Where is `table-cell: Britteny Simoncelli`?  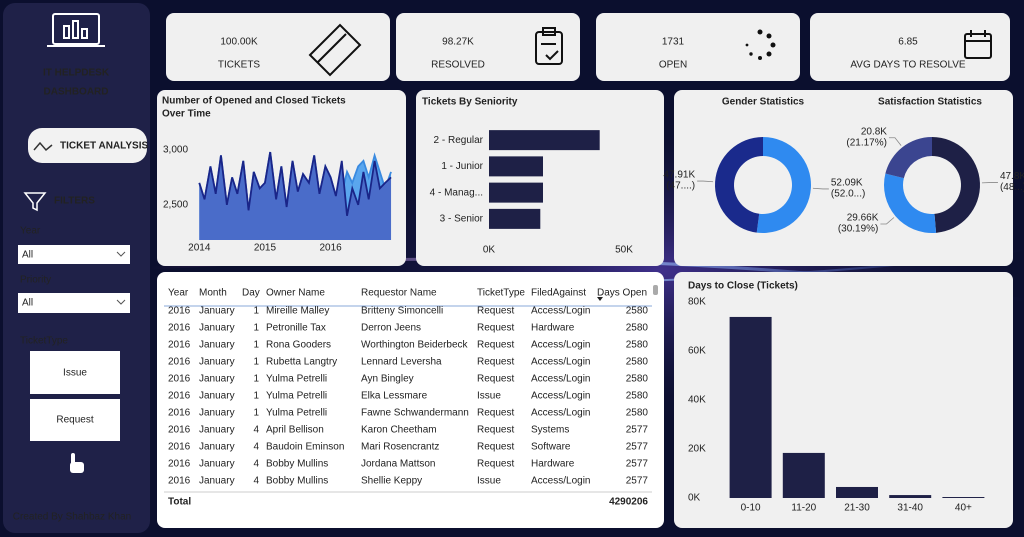 table-cell: Britteny Simoncelli is located at coordinates (402, 311).